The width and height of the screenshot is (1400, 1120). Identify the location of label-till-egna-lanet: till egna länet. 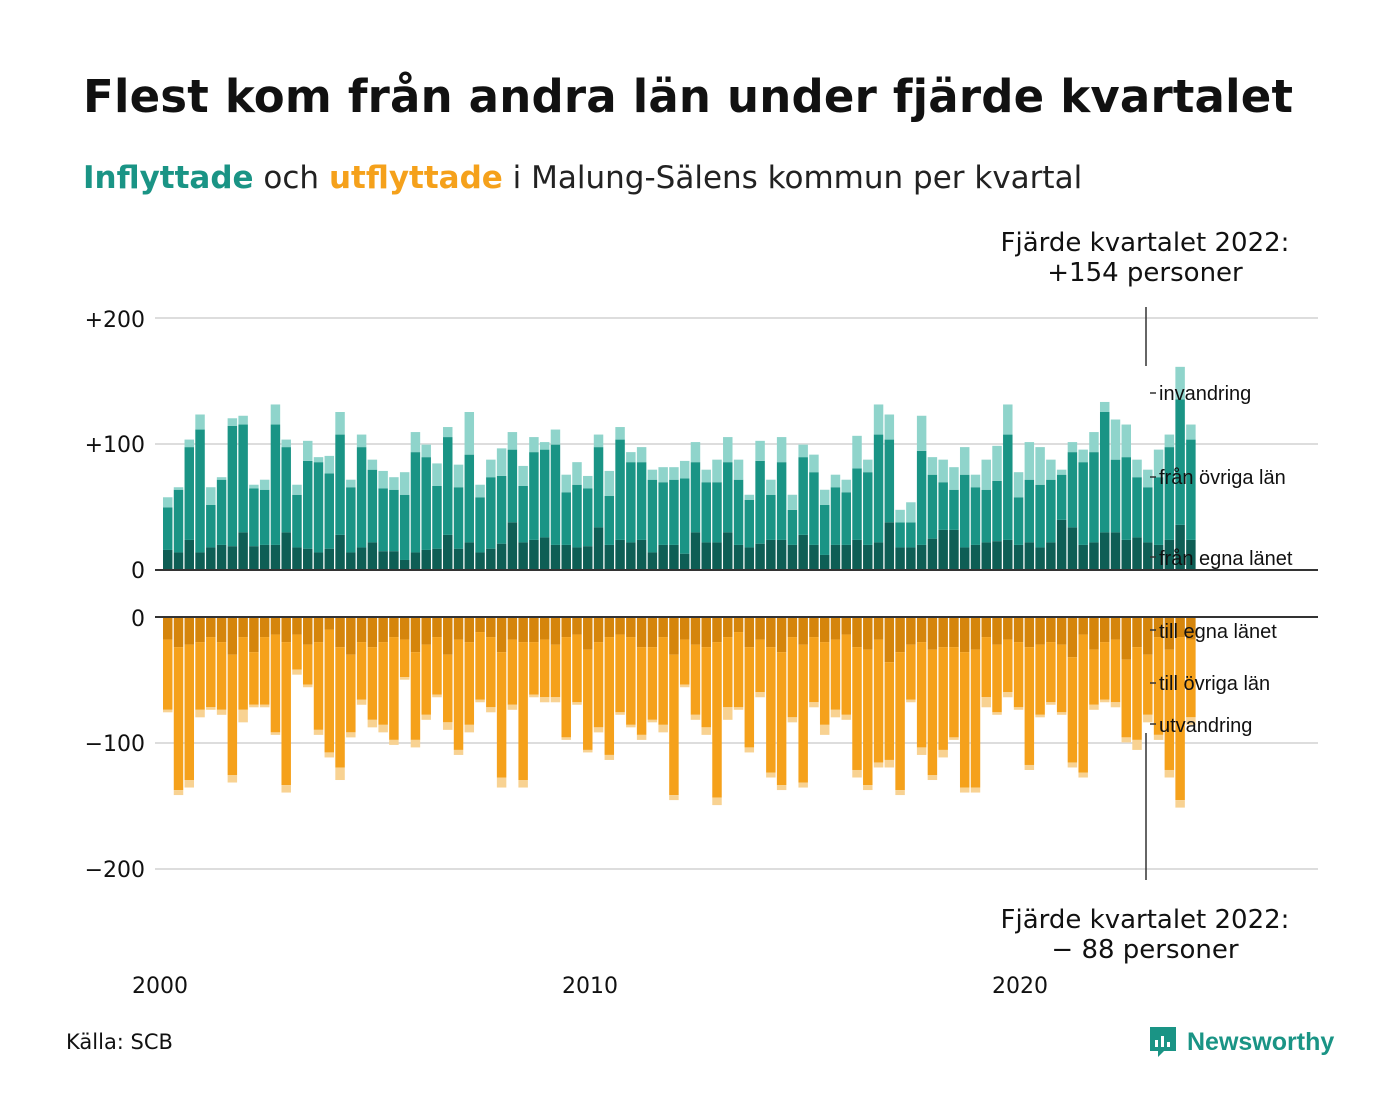
(1218, 632).